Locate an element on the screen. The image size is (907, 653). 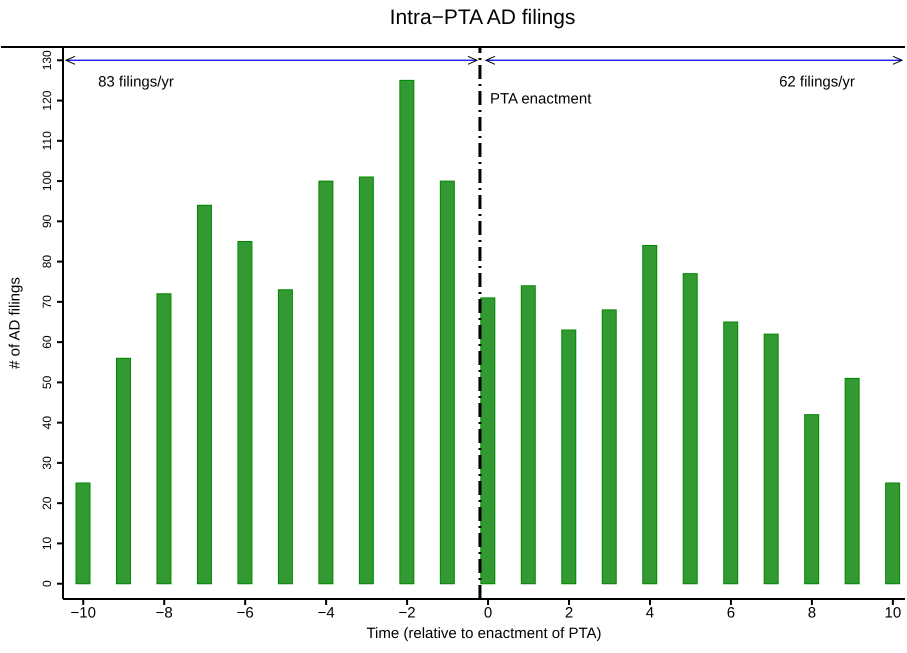
y-tick-label: 130 is located at coordinates (47, 60).